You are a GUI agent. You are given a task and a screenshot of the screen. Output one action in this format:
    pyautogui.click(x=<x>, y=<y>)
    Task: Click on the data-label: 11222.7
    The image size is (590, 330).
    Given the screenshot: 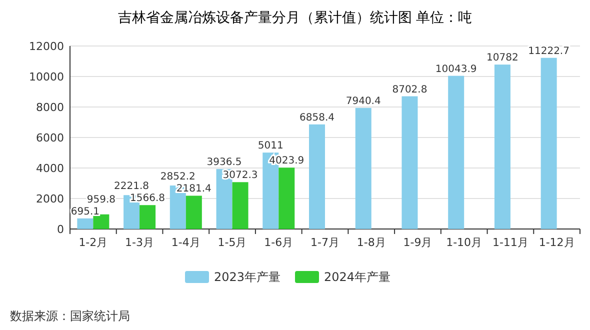 What is the action you would take?
    pyautogui.click(x=549, y=51)
    